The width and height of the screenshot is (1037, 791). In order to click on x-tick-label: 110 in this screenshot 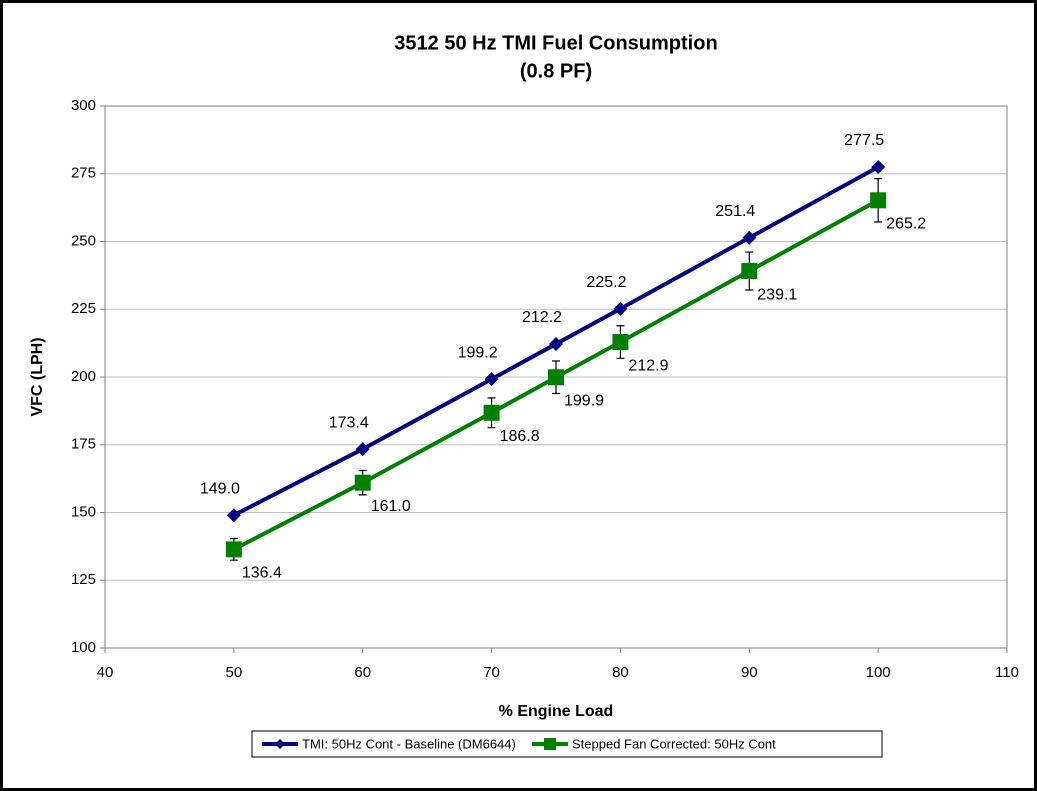, I will do `click(1007, 672)`.